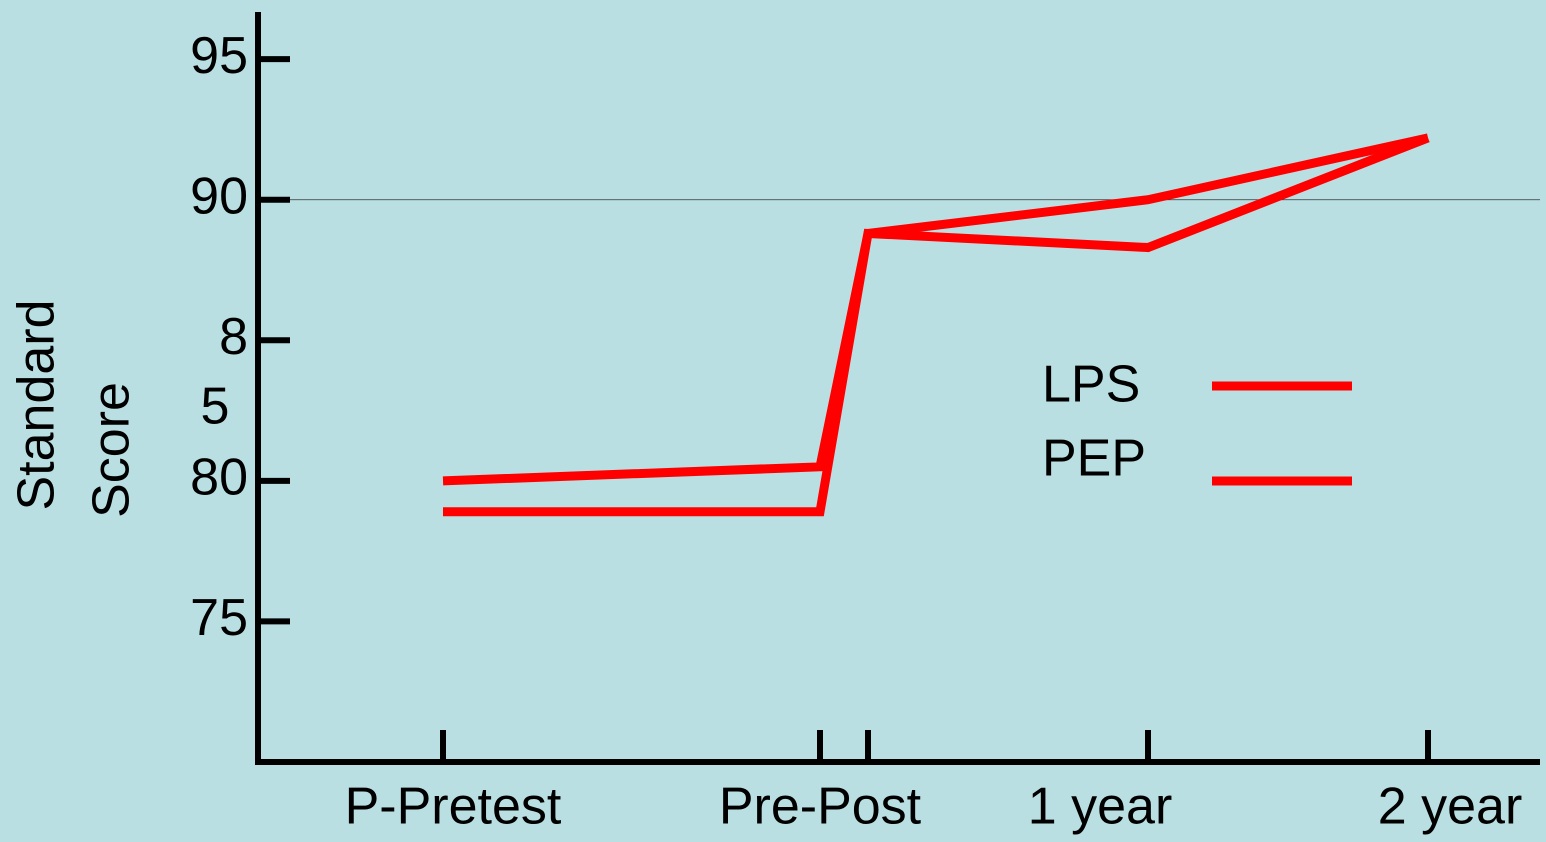 The width and height of the screenshot is (1546, 842). What do you see at coordinates (219, 478) in the screenshot?
I see `y-tick-label: 80` at bounding box center [219, 478].